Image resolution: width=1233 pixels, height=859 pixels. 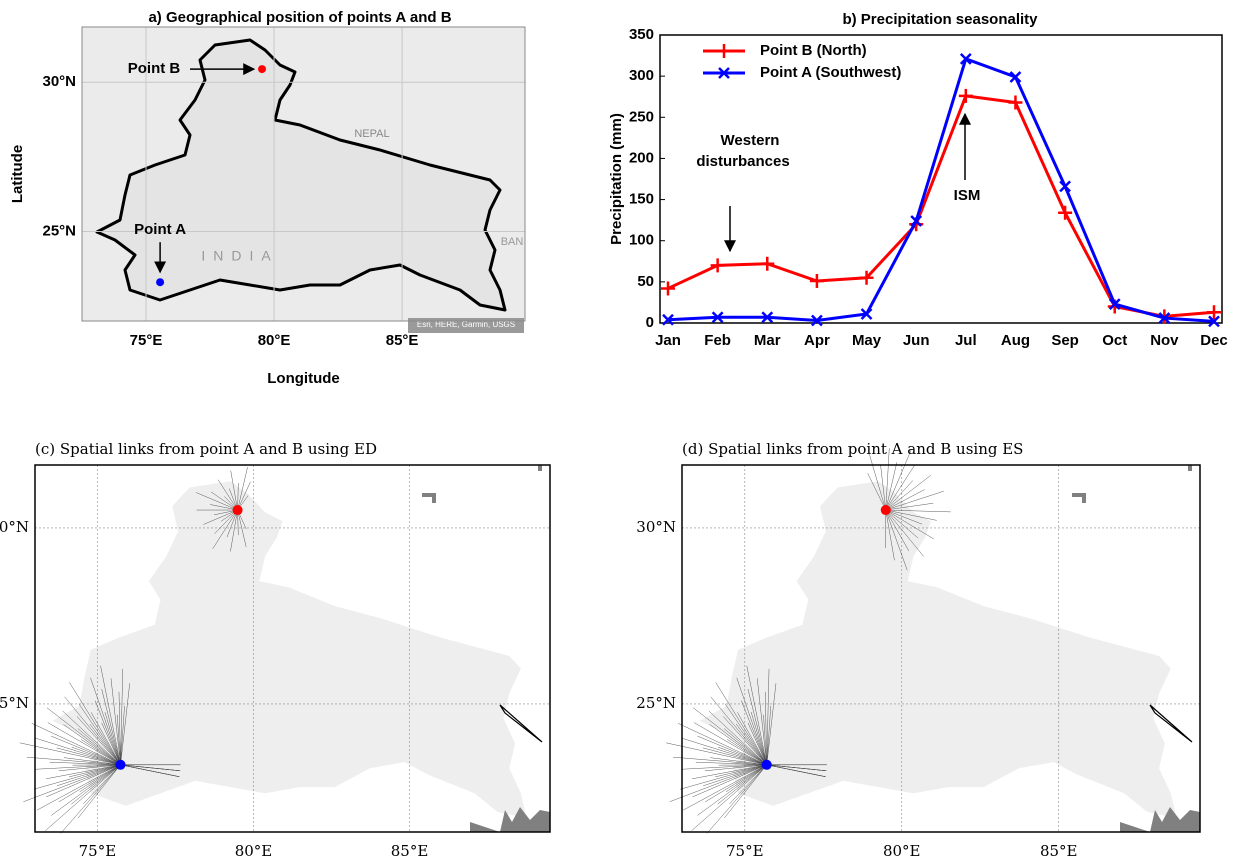 I want to click on x-tick-label: Mar, so click(x=767, y=340).